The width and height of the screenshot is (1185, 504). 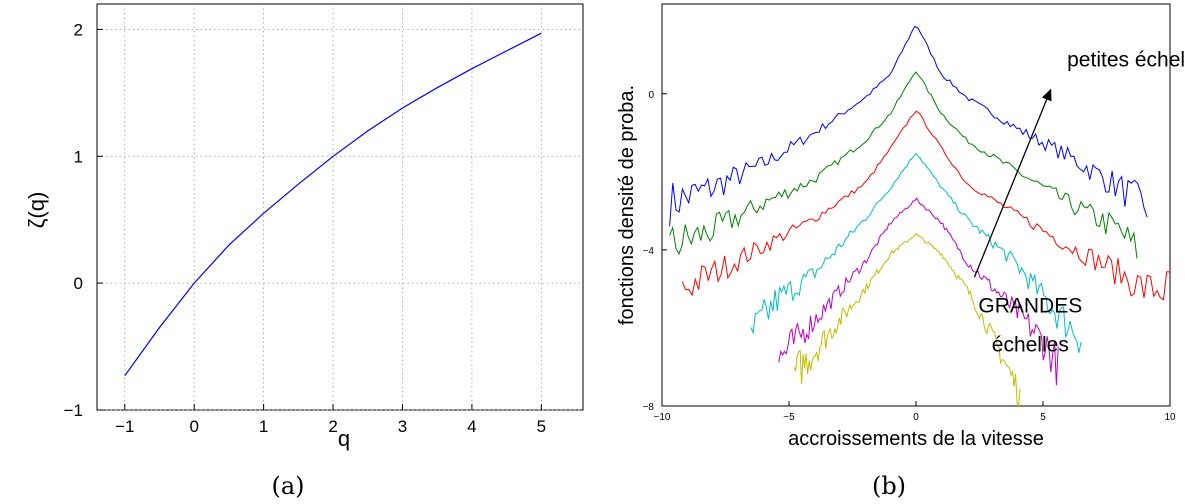 I want to click on panel-b-ytick-label: −4, so click(x=649, y=251).